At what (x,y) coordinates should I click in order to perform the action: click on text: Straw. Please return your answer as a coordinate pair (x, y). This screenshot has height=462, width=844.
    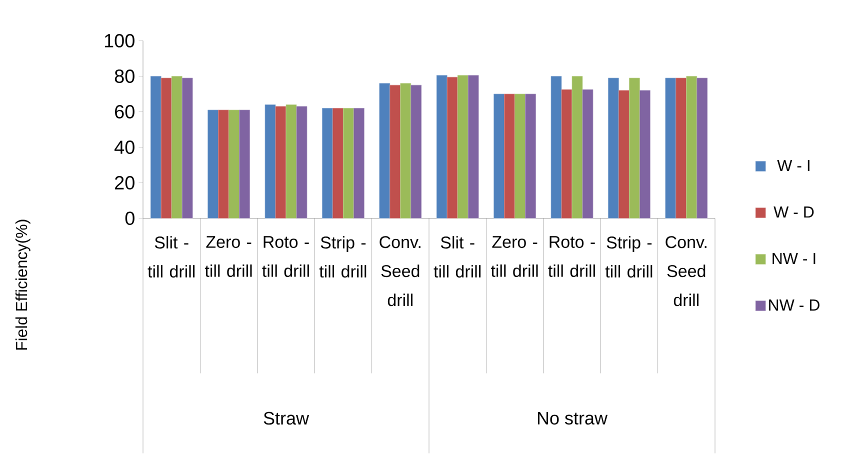
    Looking at the image, I should click on (287, 418).